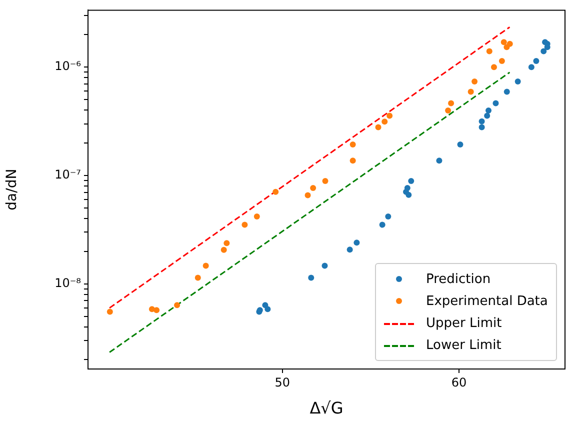 The height and width of the screenshot is (423, 569). What do you see at coordinates (327, 408) in the screenshot?
I see `x-axis-title: Δ√G` at bounding box center [327, 408].